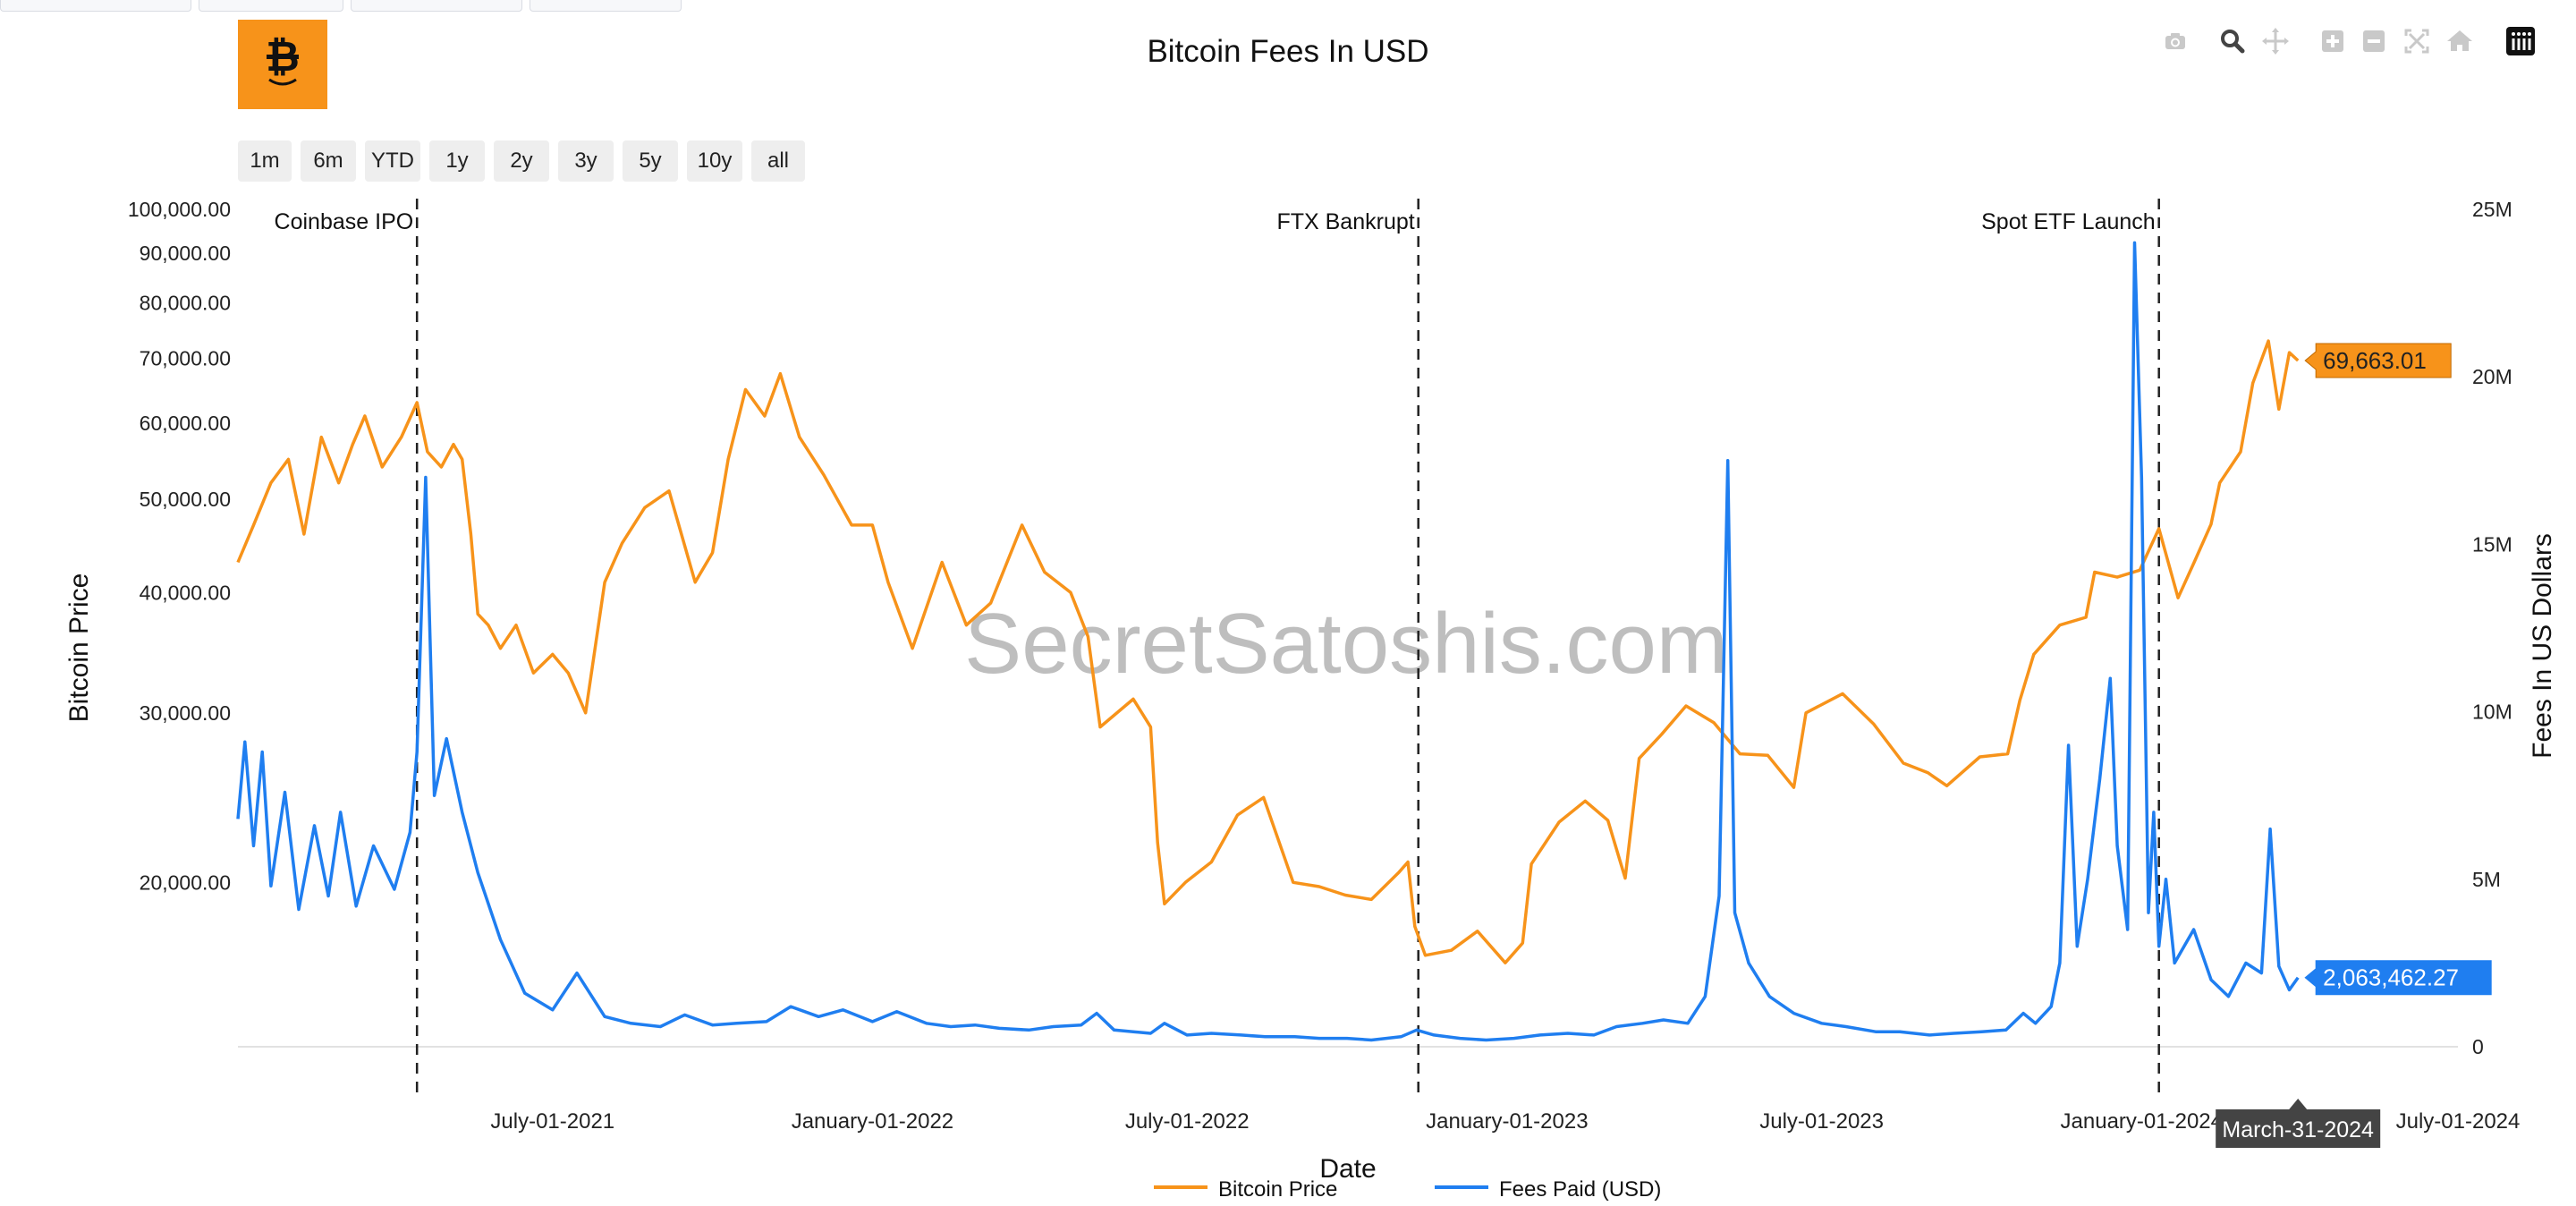 The width and height of the screenshot is (2576, 1206). I want to click on y-axis-title-left: Bitcoin Price, so click(79, 648).